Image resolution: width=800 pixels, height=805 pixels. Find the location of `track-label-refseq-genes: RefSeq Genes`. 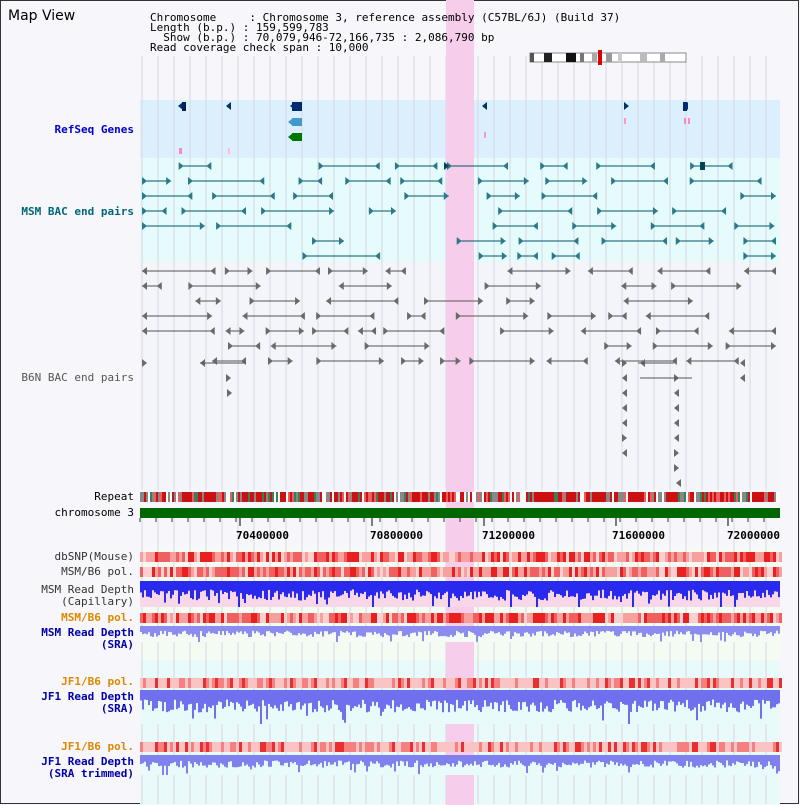

track-label-refseq-genes: RefSeq Genes is located at coordinates (94, 129).